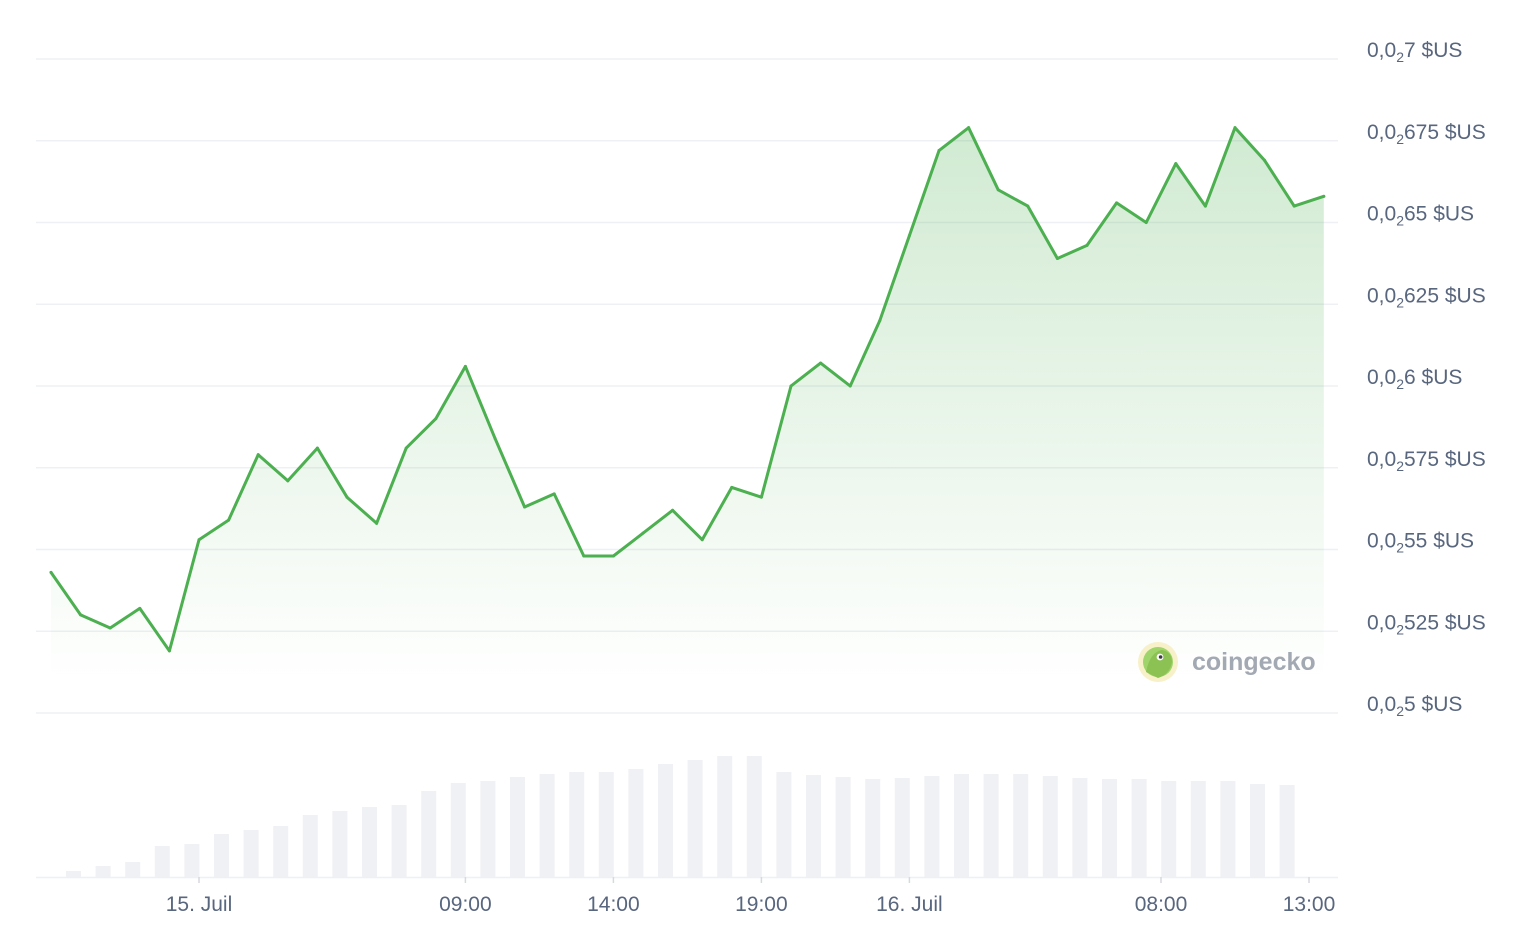  Describe the element at coordinates (1445, 132) in the screenshot. I see `y-tick-rest: 675 $US` at that location.